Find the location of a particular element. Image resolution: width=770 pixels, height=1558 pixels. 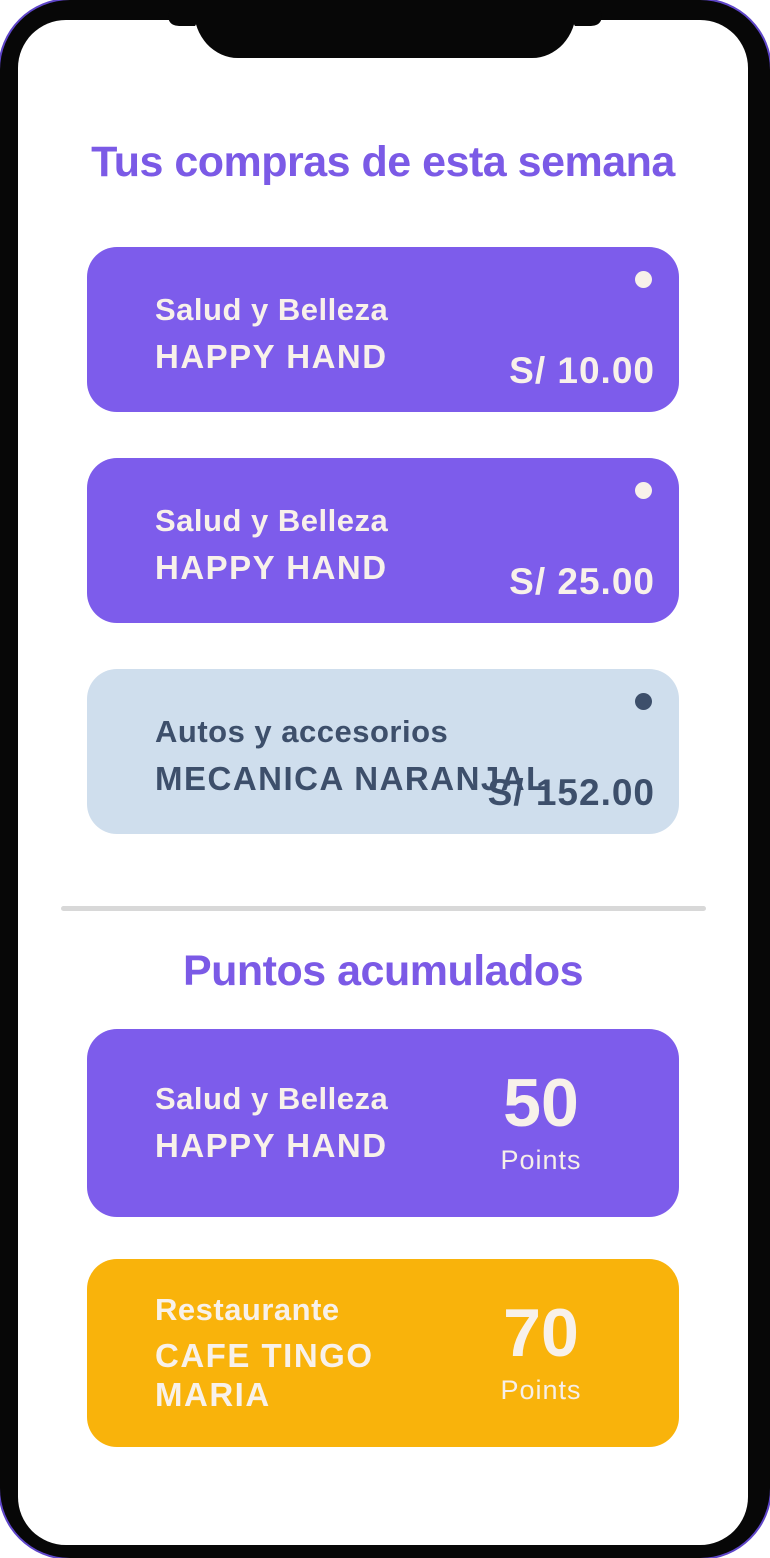

purchase-card: Salud y Belleza HAPPY HAND S/ 25.00 is located at coordinates (383, 541).